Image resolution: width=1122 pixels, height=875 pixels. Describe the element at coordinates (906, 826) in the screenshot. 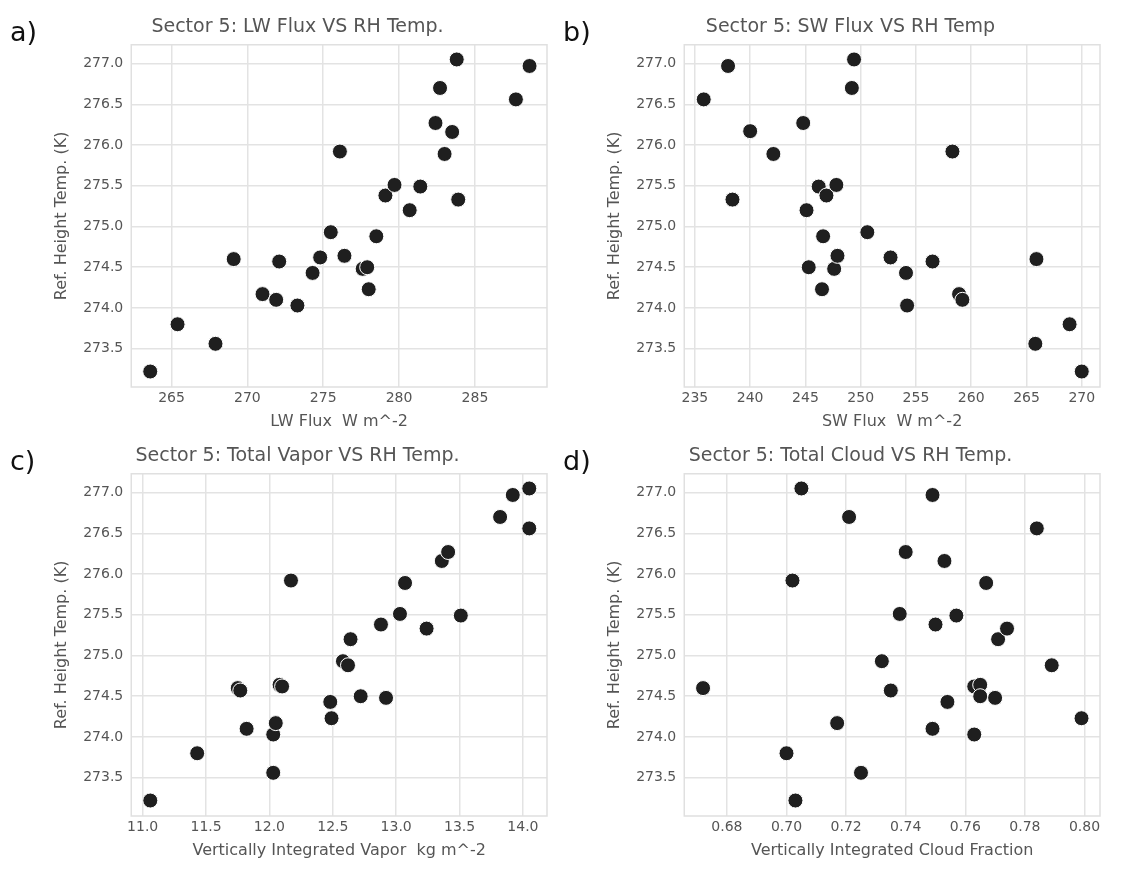

I see `x-tick-label: 0.74` at that location.